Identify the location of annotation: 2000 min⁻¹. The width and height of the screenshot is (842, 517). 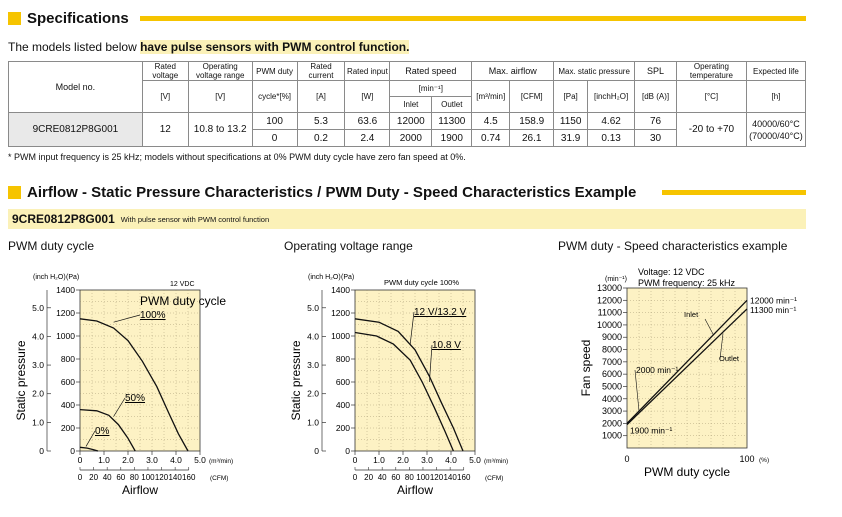
(657, 370).